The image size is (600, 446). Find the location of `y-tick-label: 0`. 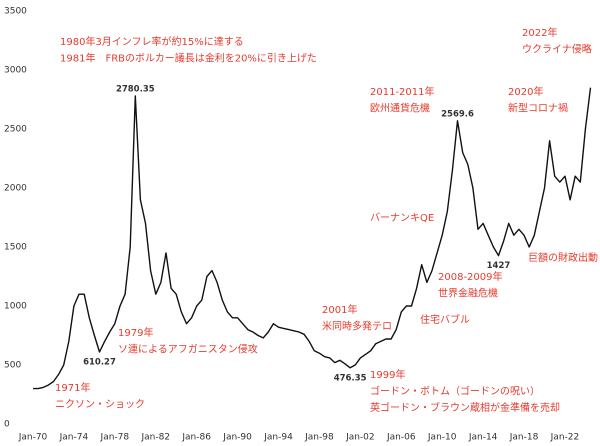

y-tick-label: 0 is located at coordinates (7, 425).